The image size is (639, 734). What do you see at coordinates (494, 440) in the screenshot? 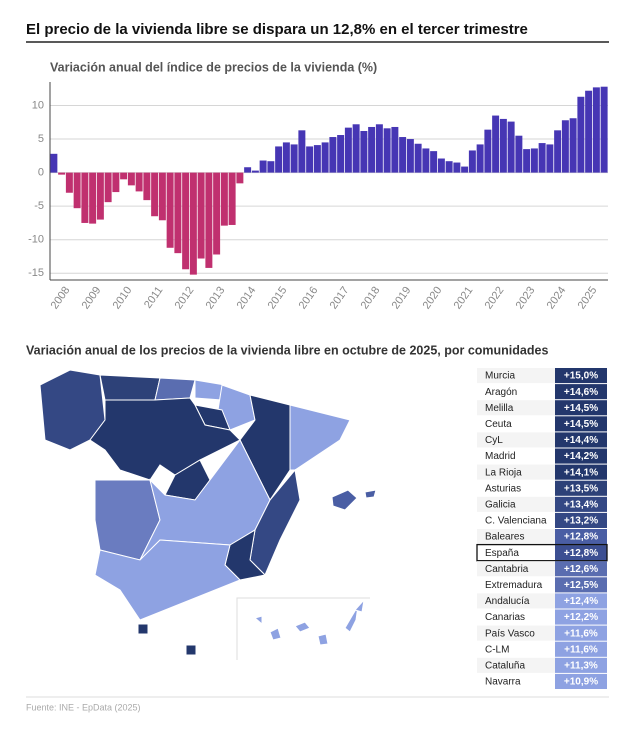
I see `row-name: CyL` at bounding box center [494, 440].